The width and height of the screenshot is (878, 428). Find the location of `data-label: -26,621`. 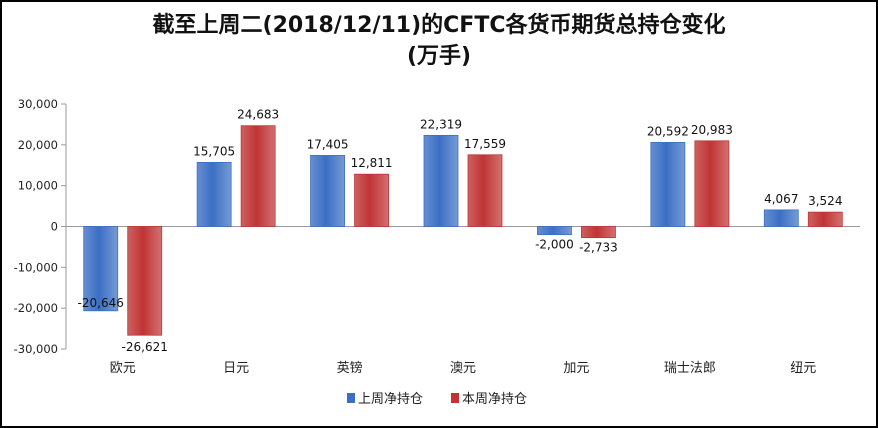

data-label: -26,621 is located at coordinates (145, 347).